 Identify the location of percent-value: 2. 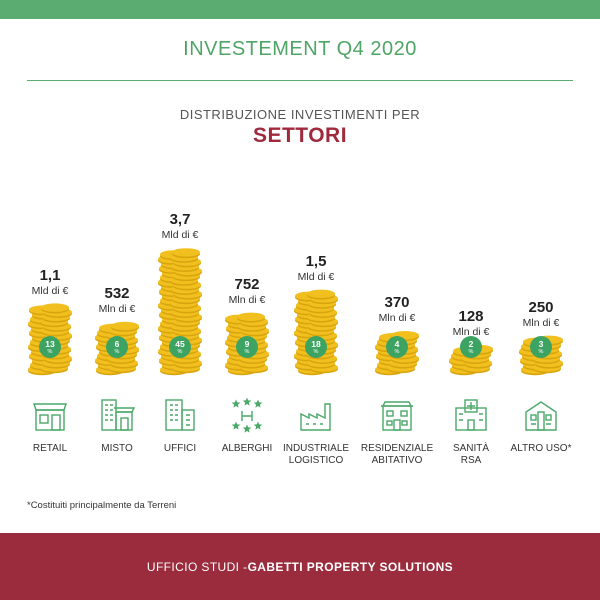
(471, 343).